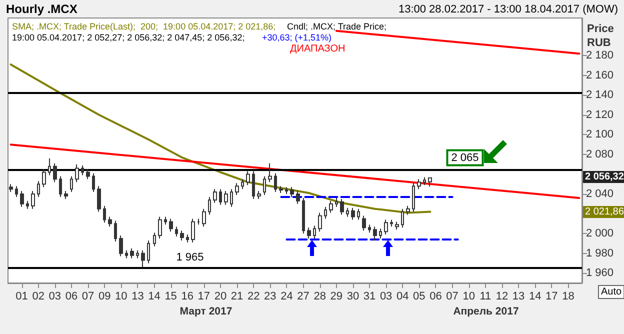 The image size is (624, 334). Describe the element at coordinates (253, 296) in the screenshot. I see `x-tick-label: 22` at that location.